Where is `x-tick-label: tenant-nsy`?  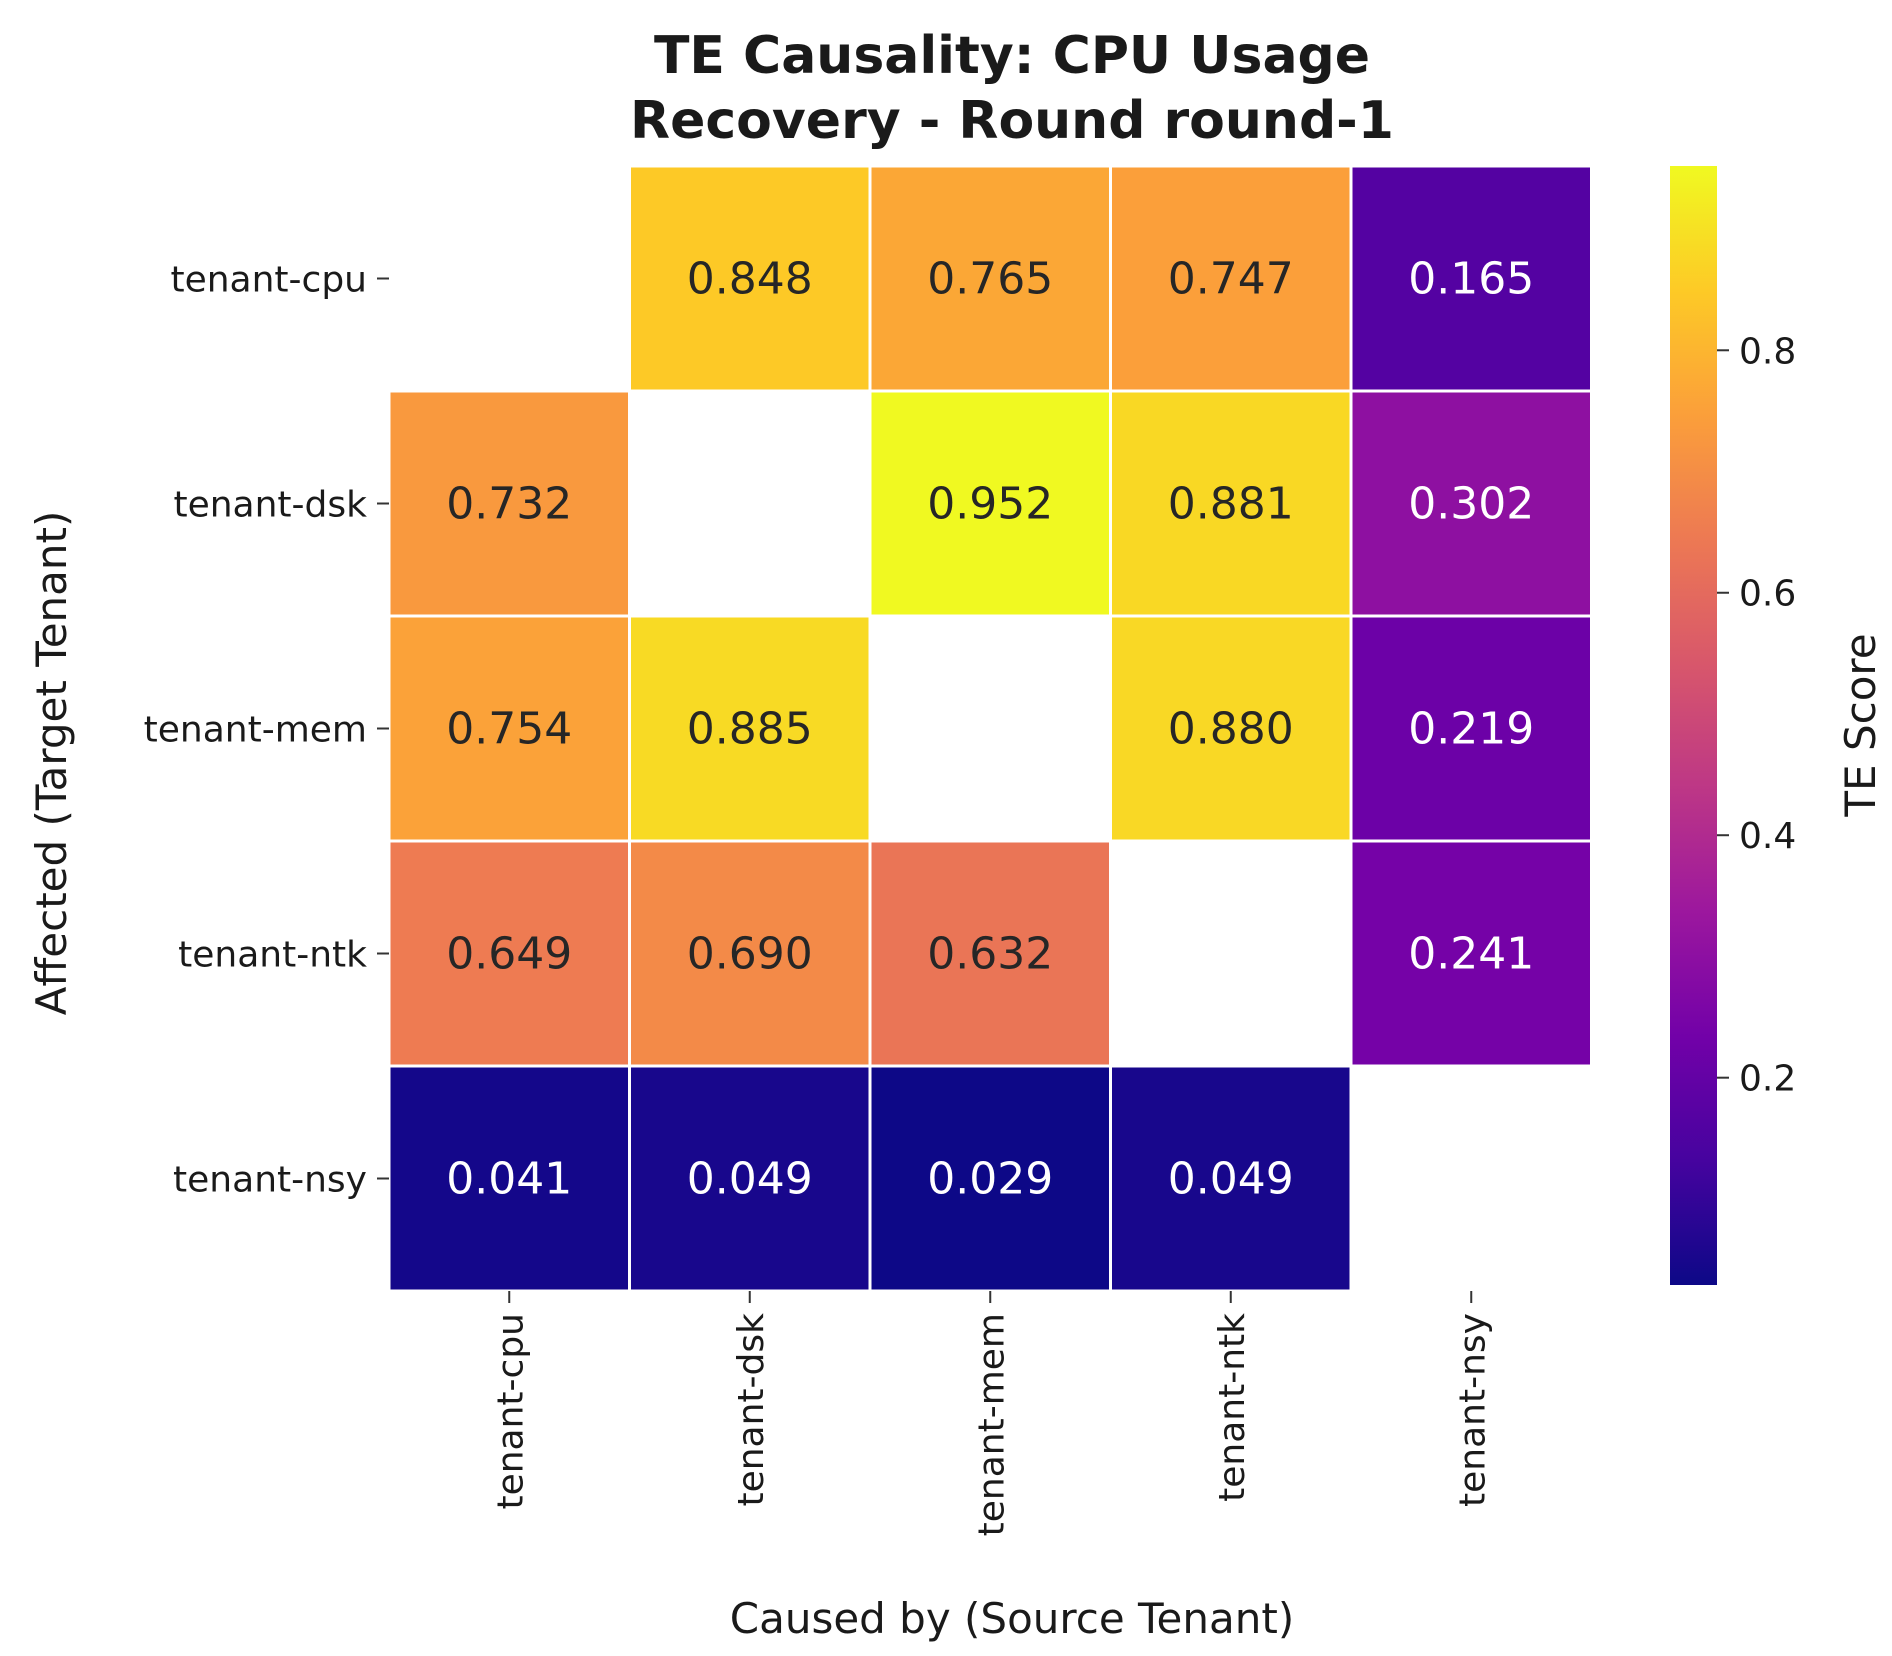 x-tick-label: tenant-nsy is located at coordinates (1472, 1410).